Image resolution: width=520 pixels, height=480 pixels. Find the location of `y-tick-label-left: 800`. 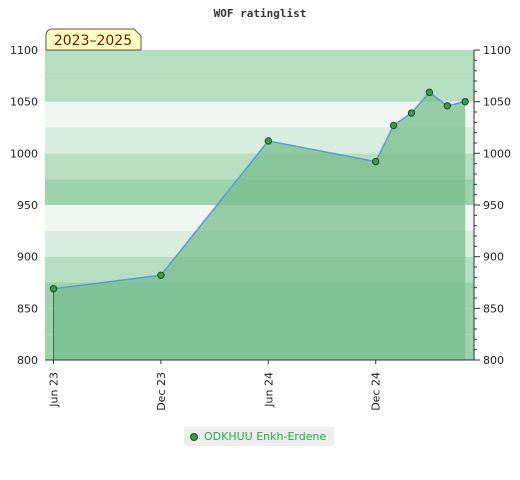

y-tick-label-left: 800 is located at coordinates (27, 360).